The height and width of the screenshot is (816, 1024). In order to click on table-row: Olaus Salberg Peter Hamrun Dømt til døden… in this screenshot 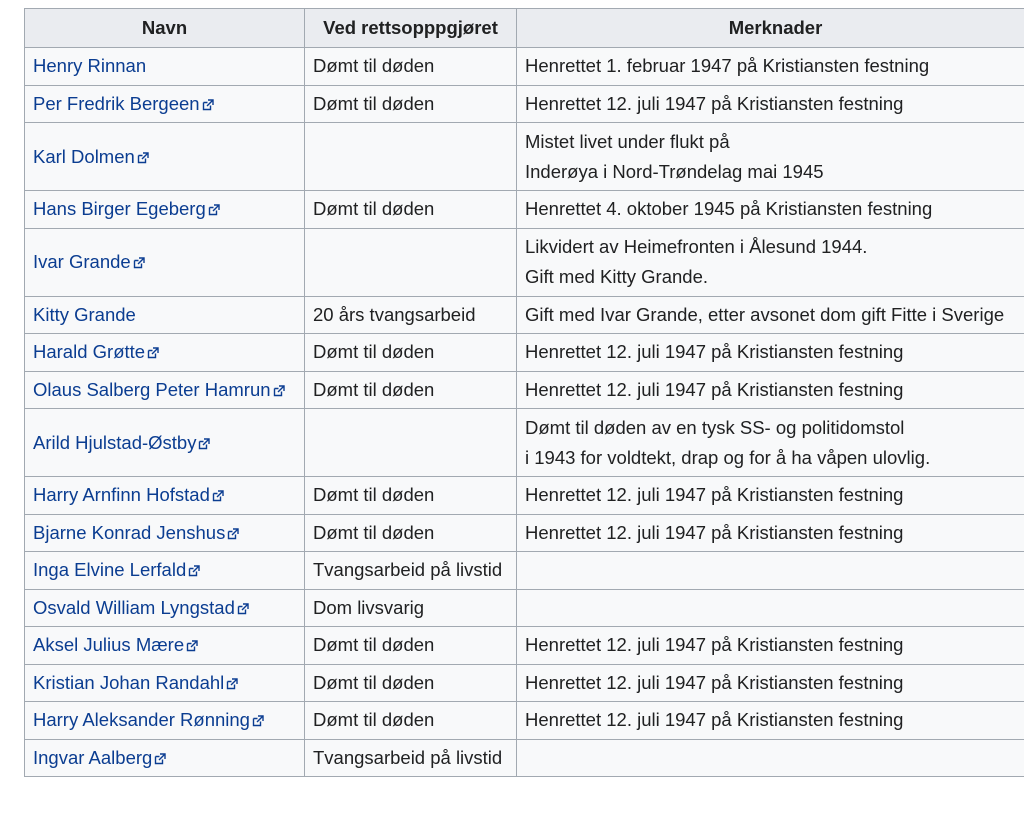, I will do `click(524, 389)`.